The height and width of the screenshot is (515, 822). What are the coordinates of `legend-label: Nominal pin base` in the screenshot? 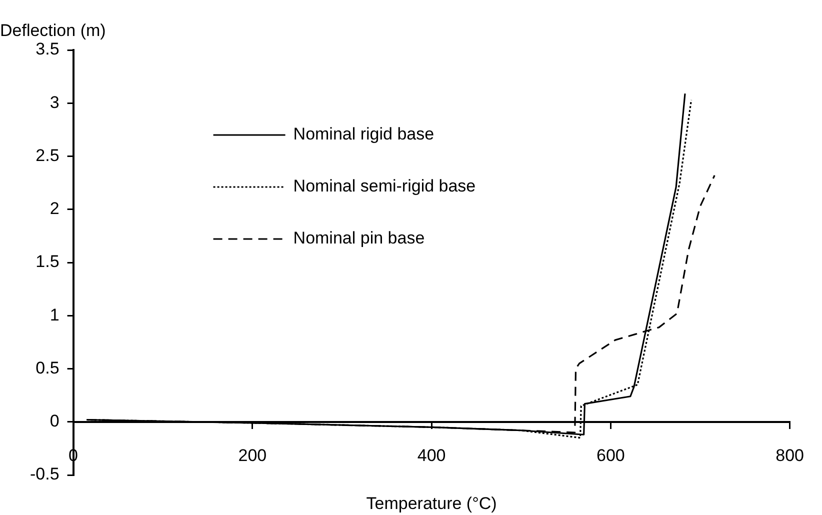 It's located at (359, 238).